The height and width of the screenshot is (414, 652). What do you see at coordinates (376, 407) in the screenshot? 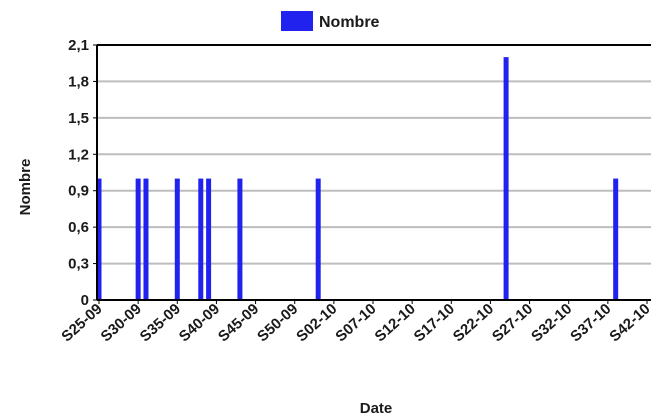
I see `x-axis-label: Date` at bounding box center [376, 407].